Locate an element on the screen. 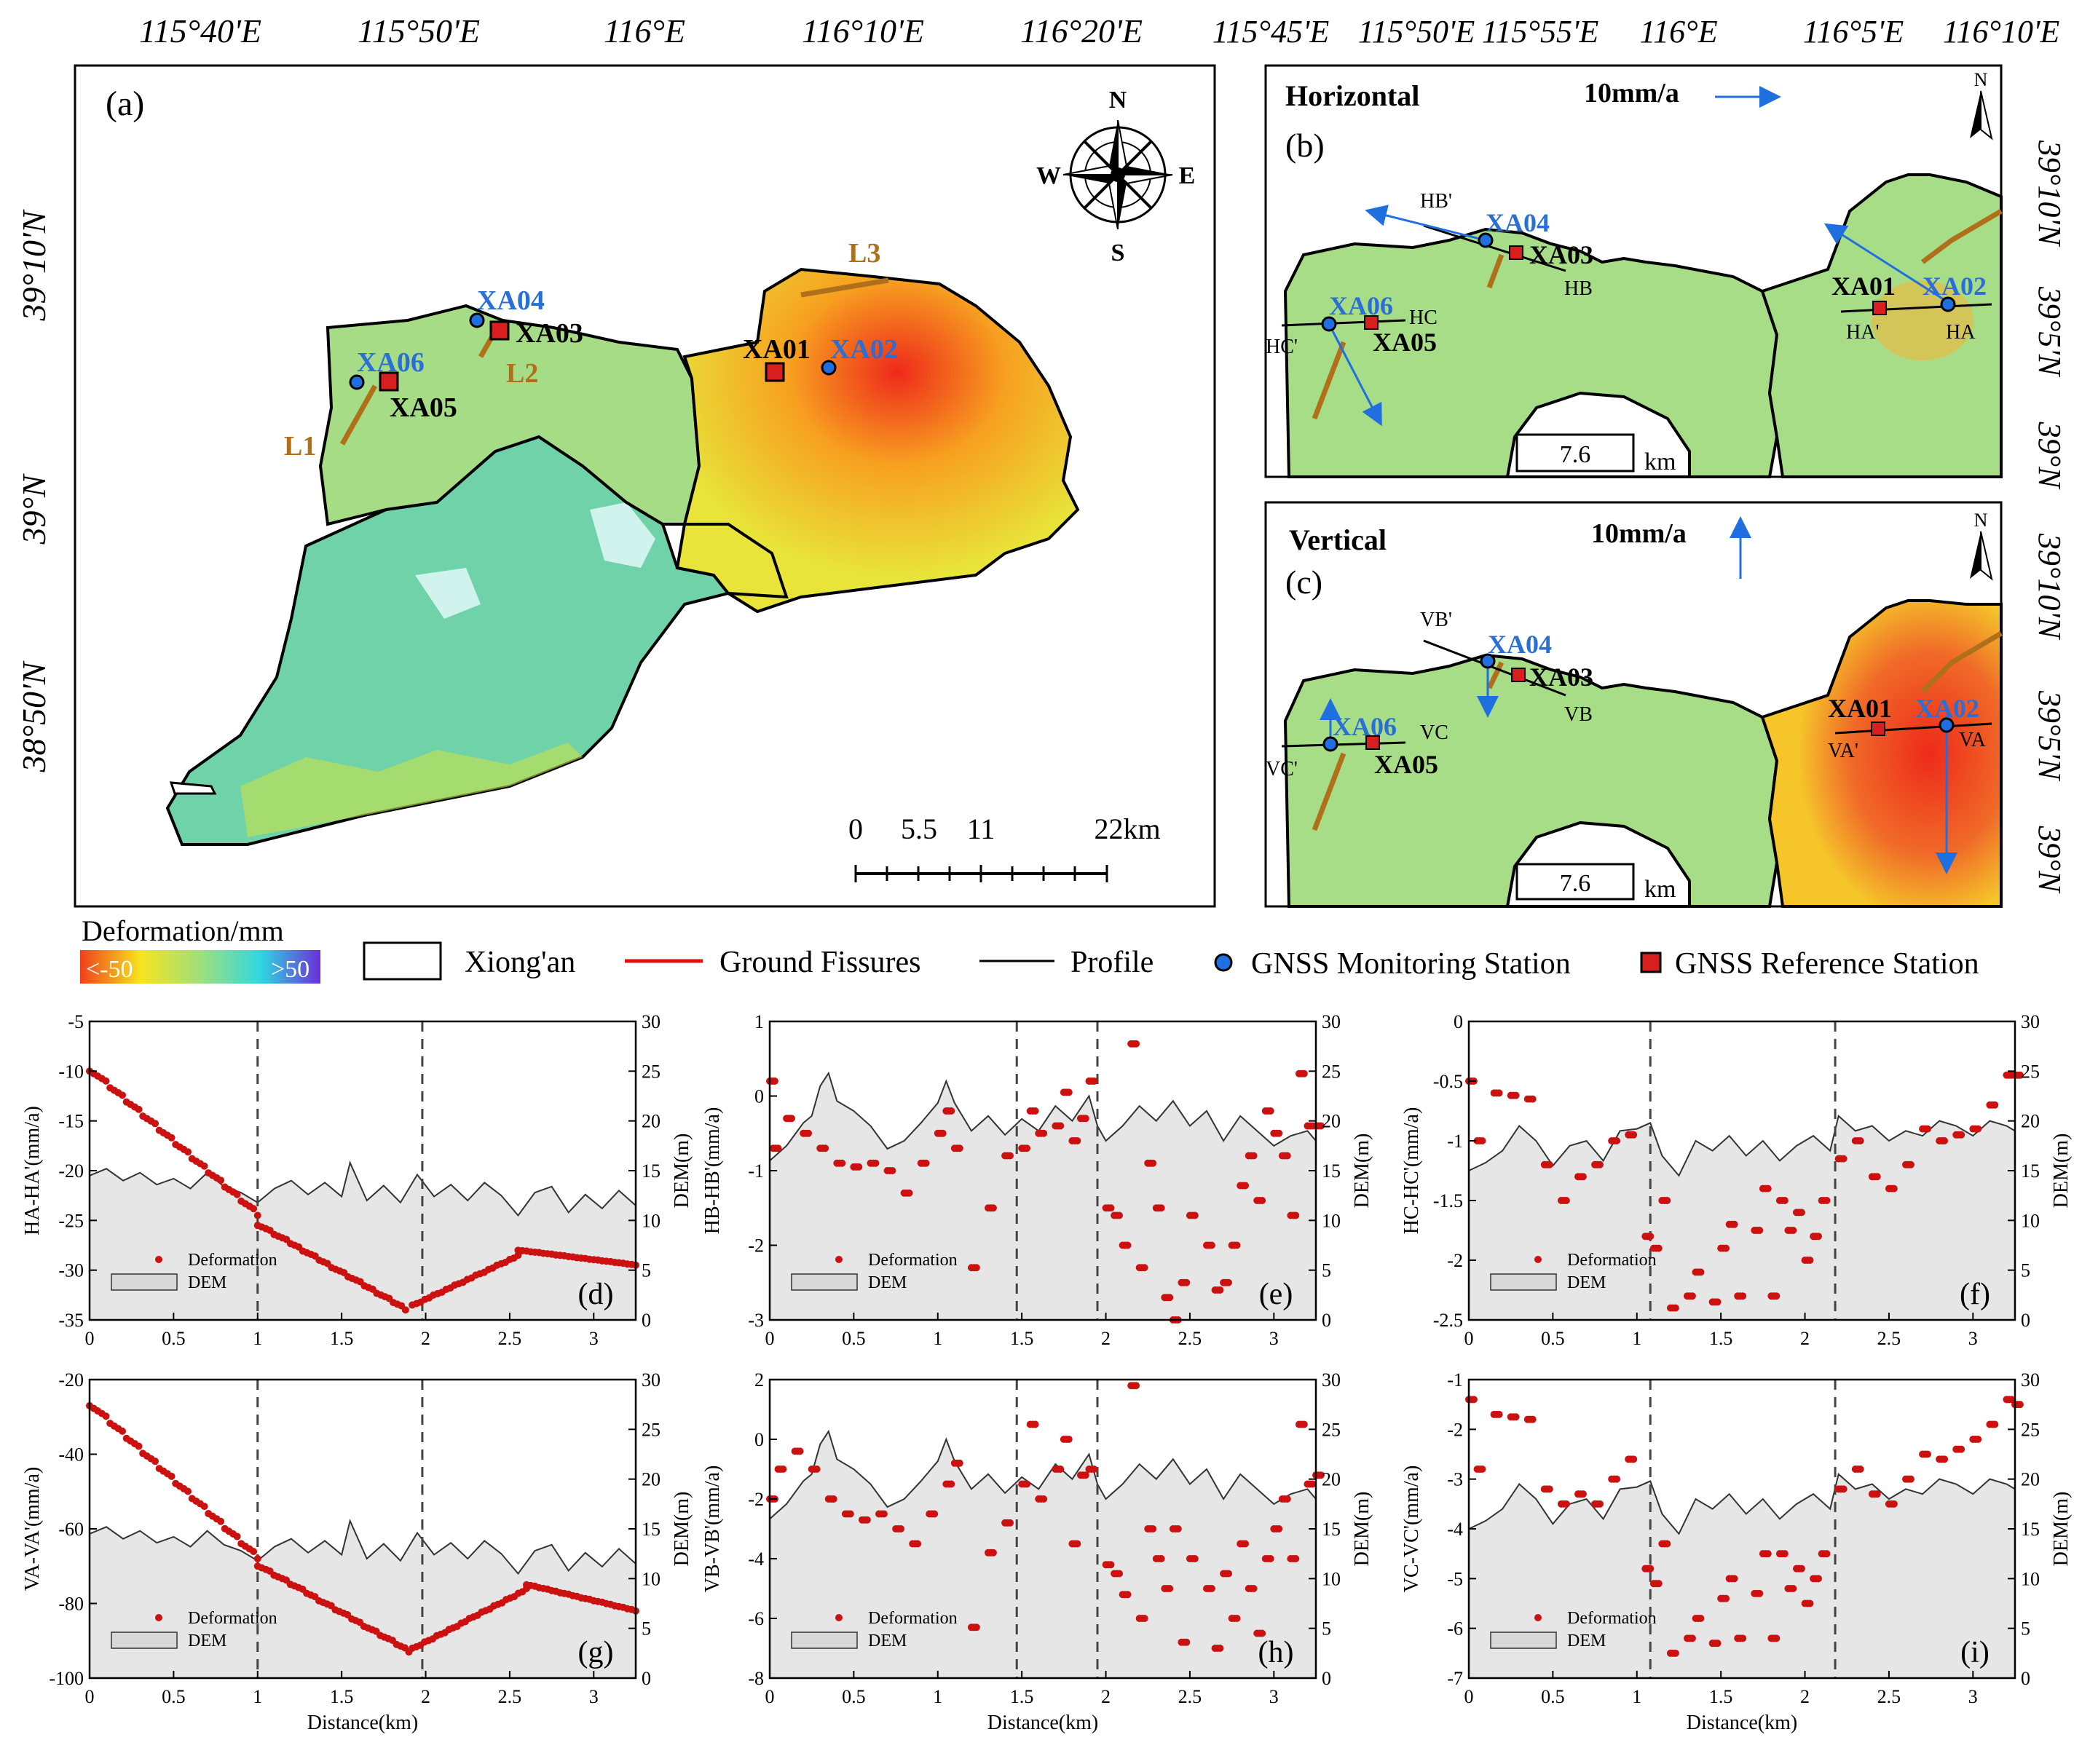 This screenshot has height=1764, width=2090. y-tick-label: -2 is located at coordinates (756, 1246).